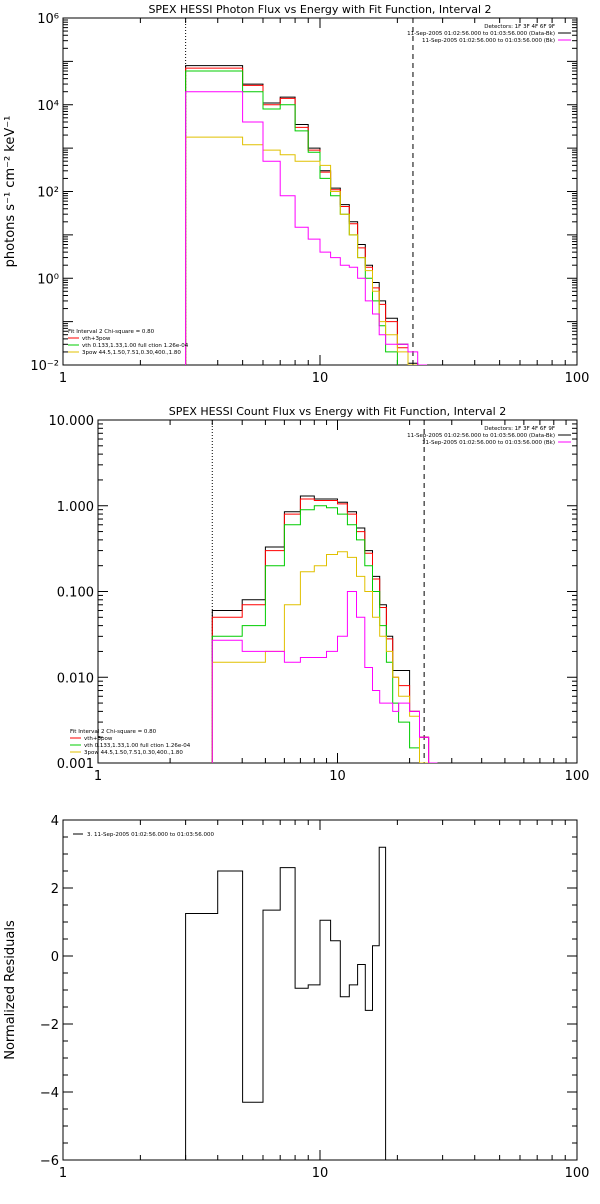 This screenshot has height=1204, width=600. What do you see at coordinates (48, 193) in the screenshot?
I see `y-tick-label: 10²` at bounding box center [48, 193].